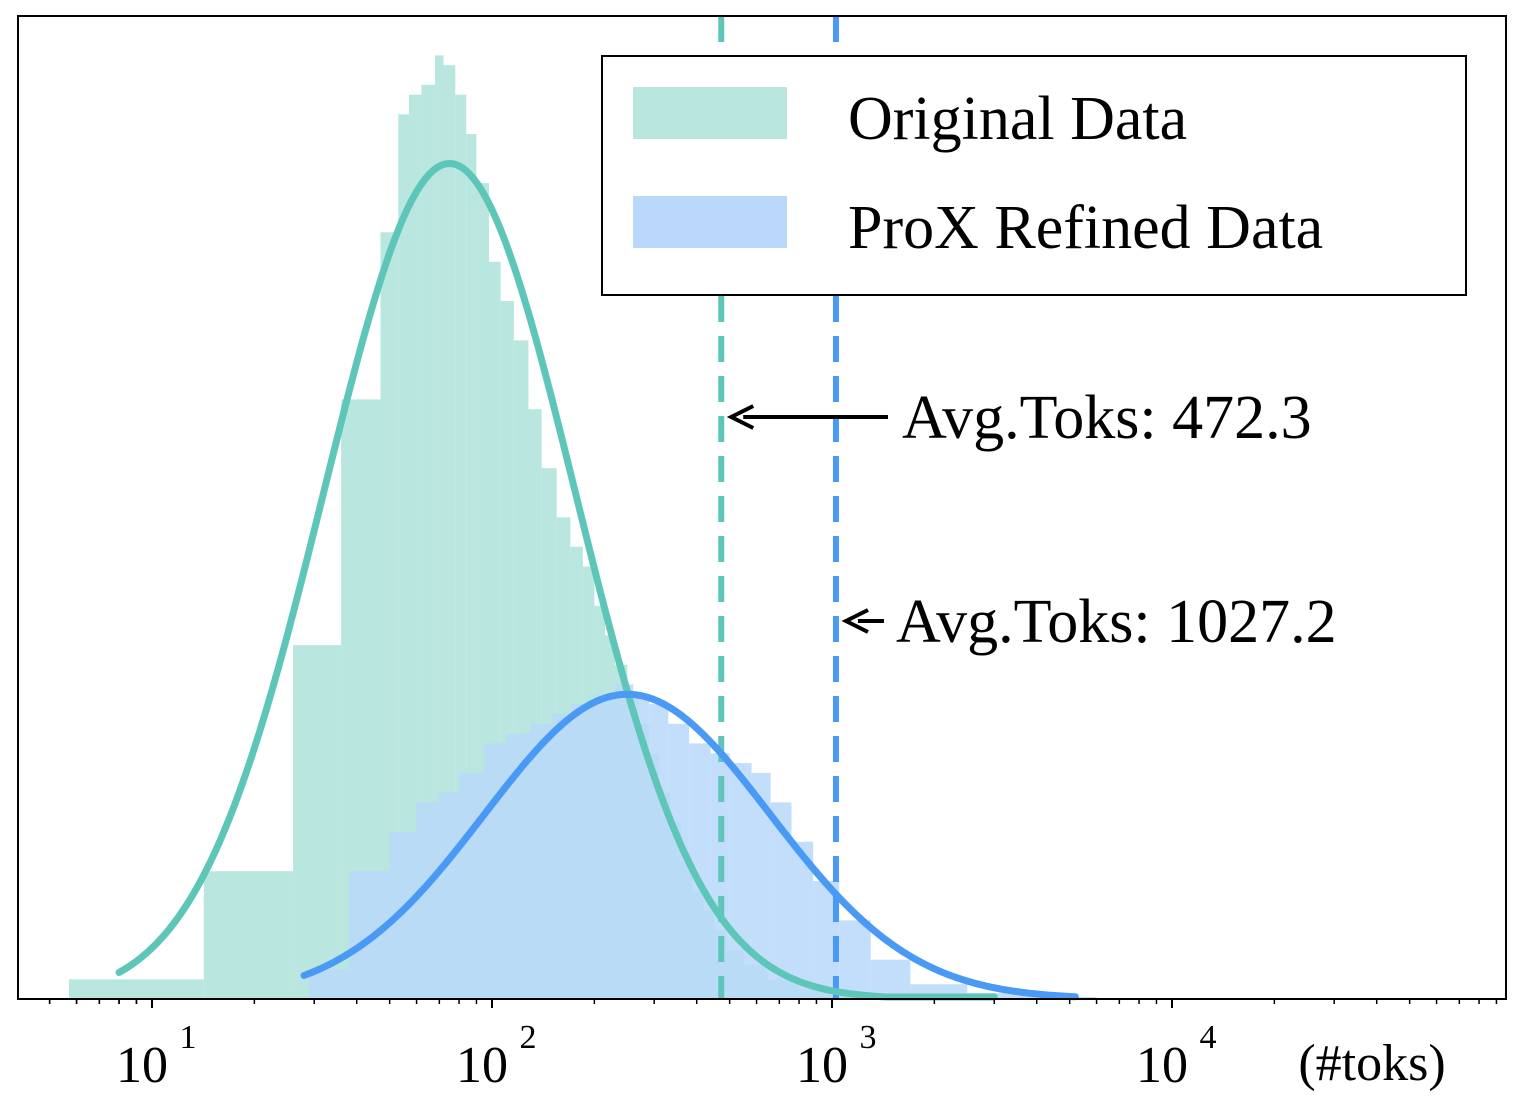 This screenshot has height=1119, width=1523. Describe the element at coordinates (1031, 520) in the screenshot. I see `mean-annotations: Avg.Toks: 472.3 Avg.Toks: 1027.2` at that location.